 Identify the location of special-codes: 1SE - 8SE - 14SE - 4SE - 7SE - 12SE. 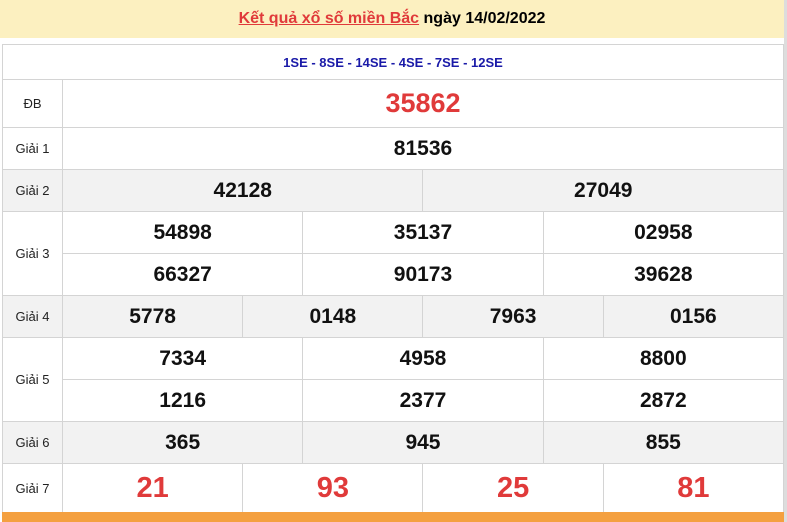
(393, 62).